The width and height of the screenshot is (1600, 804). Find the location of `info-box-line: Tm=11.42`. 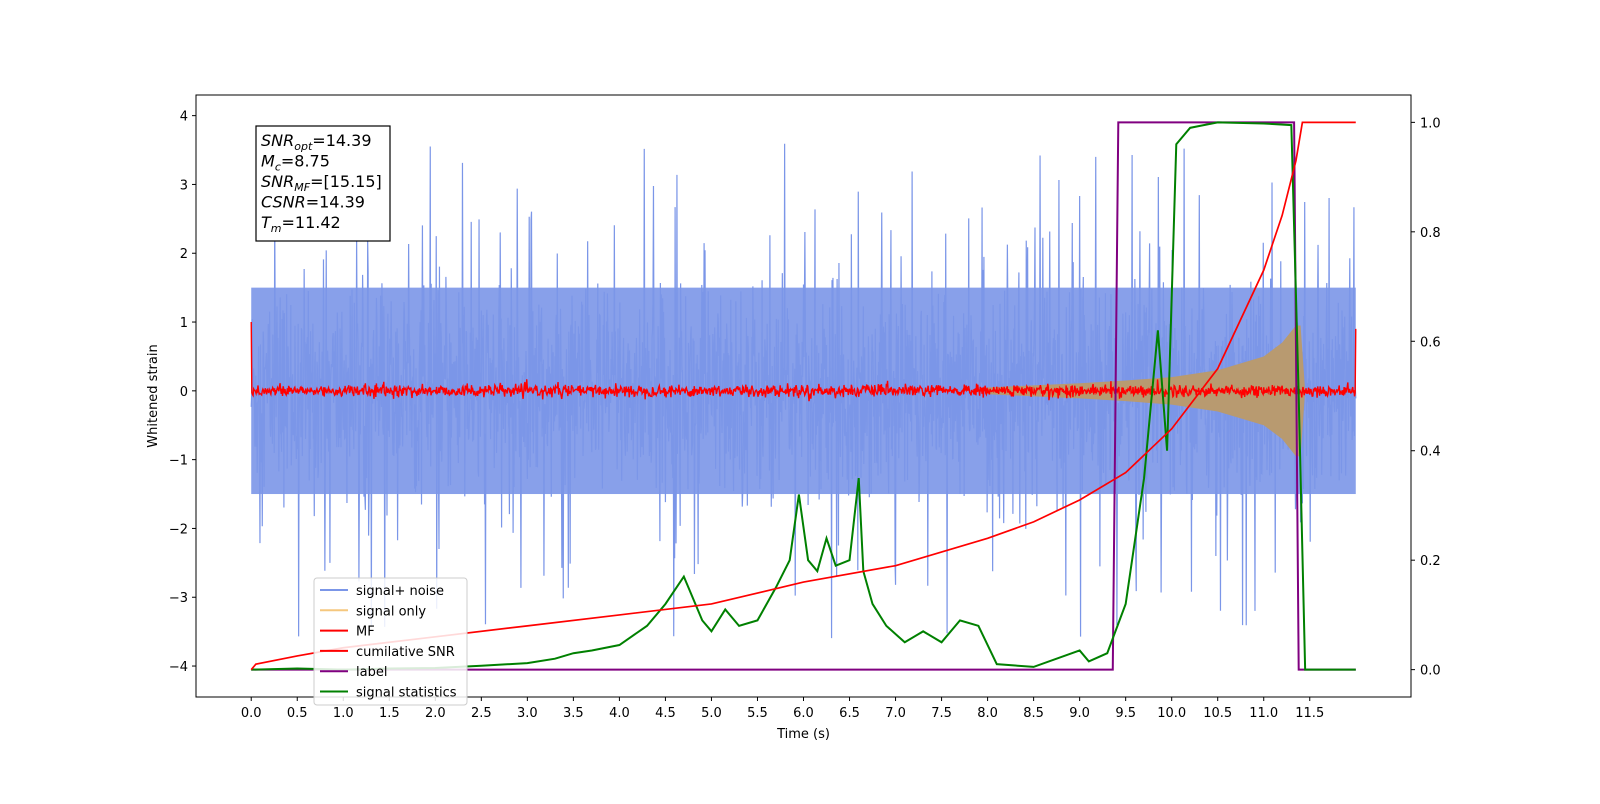

info-box-line: Tm=11.42 is located at coordinates (301, 224).